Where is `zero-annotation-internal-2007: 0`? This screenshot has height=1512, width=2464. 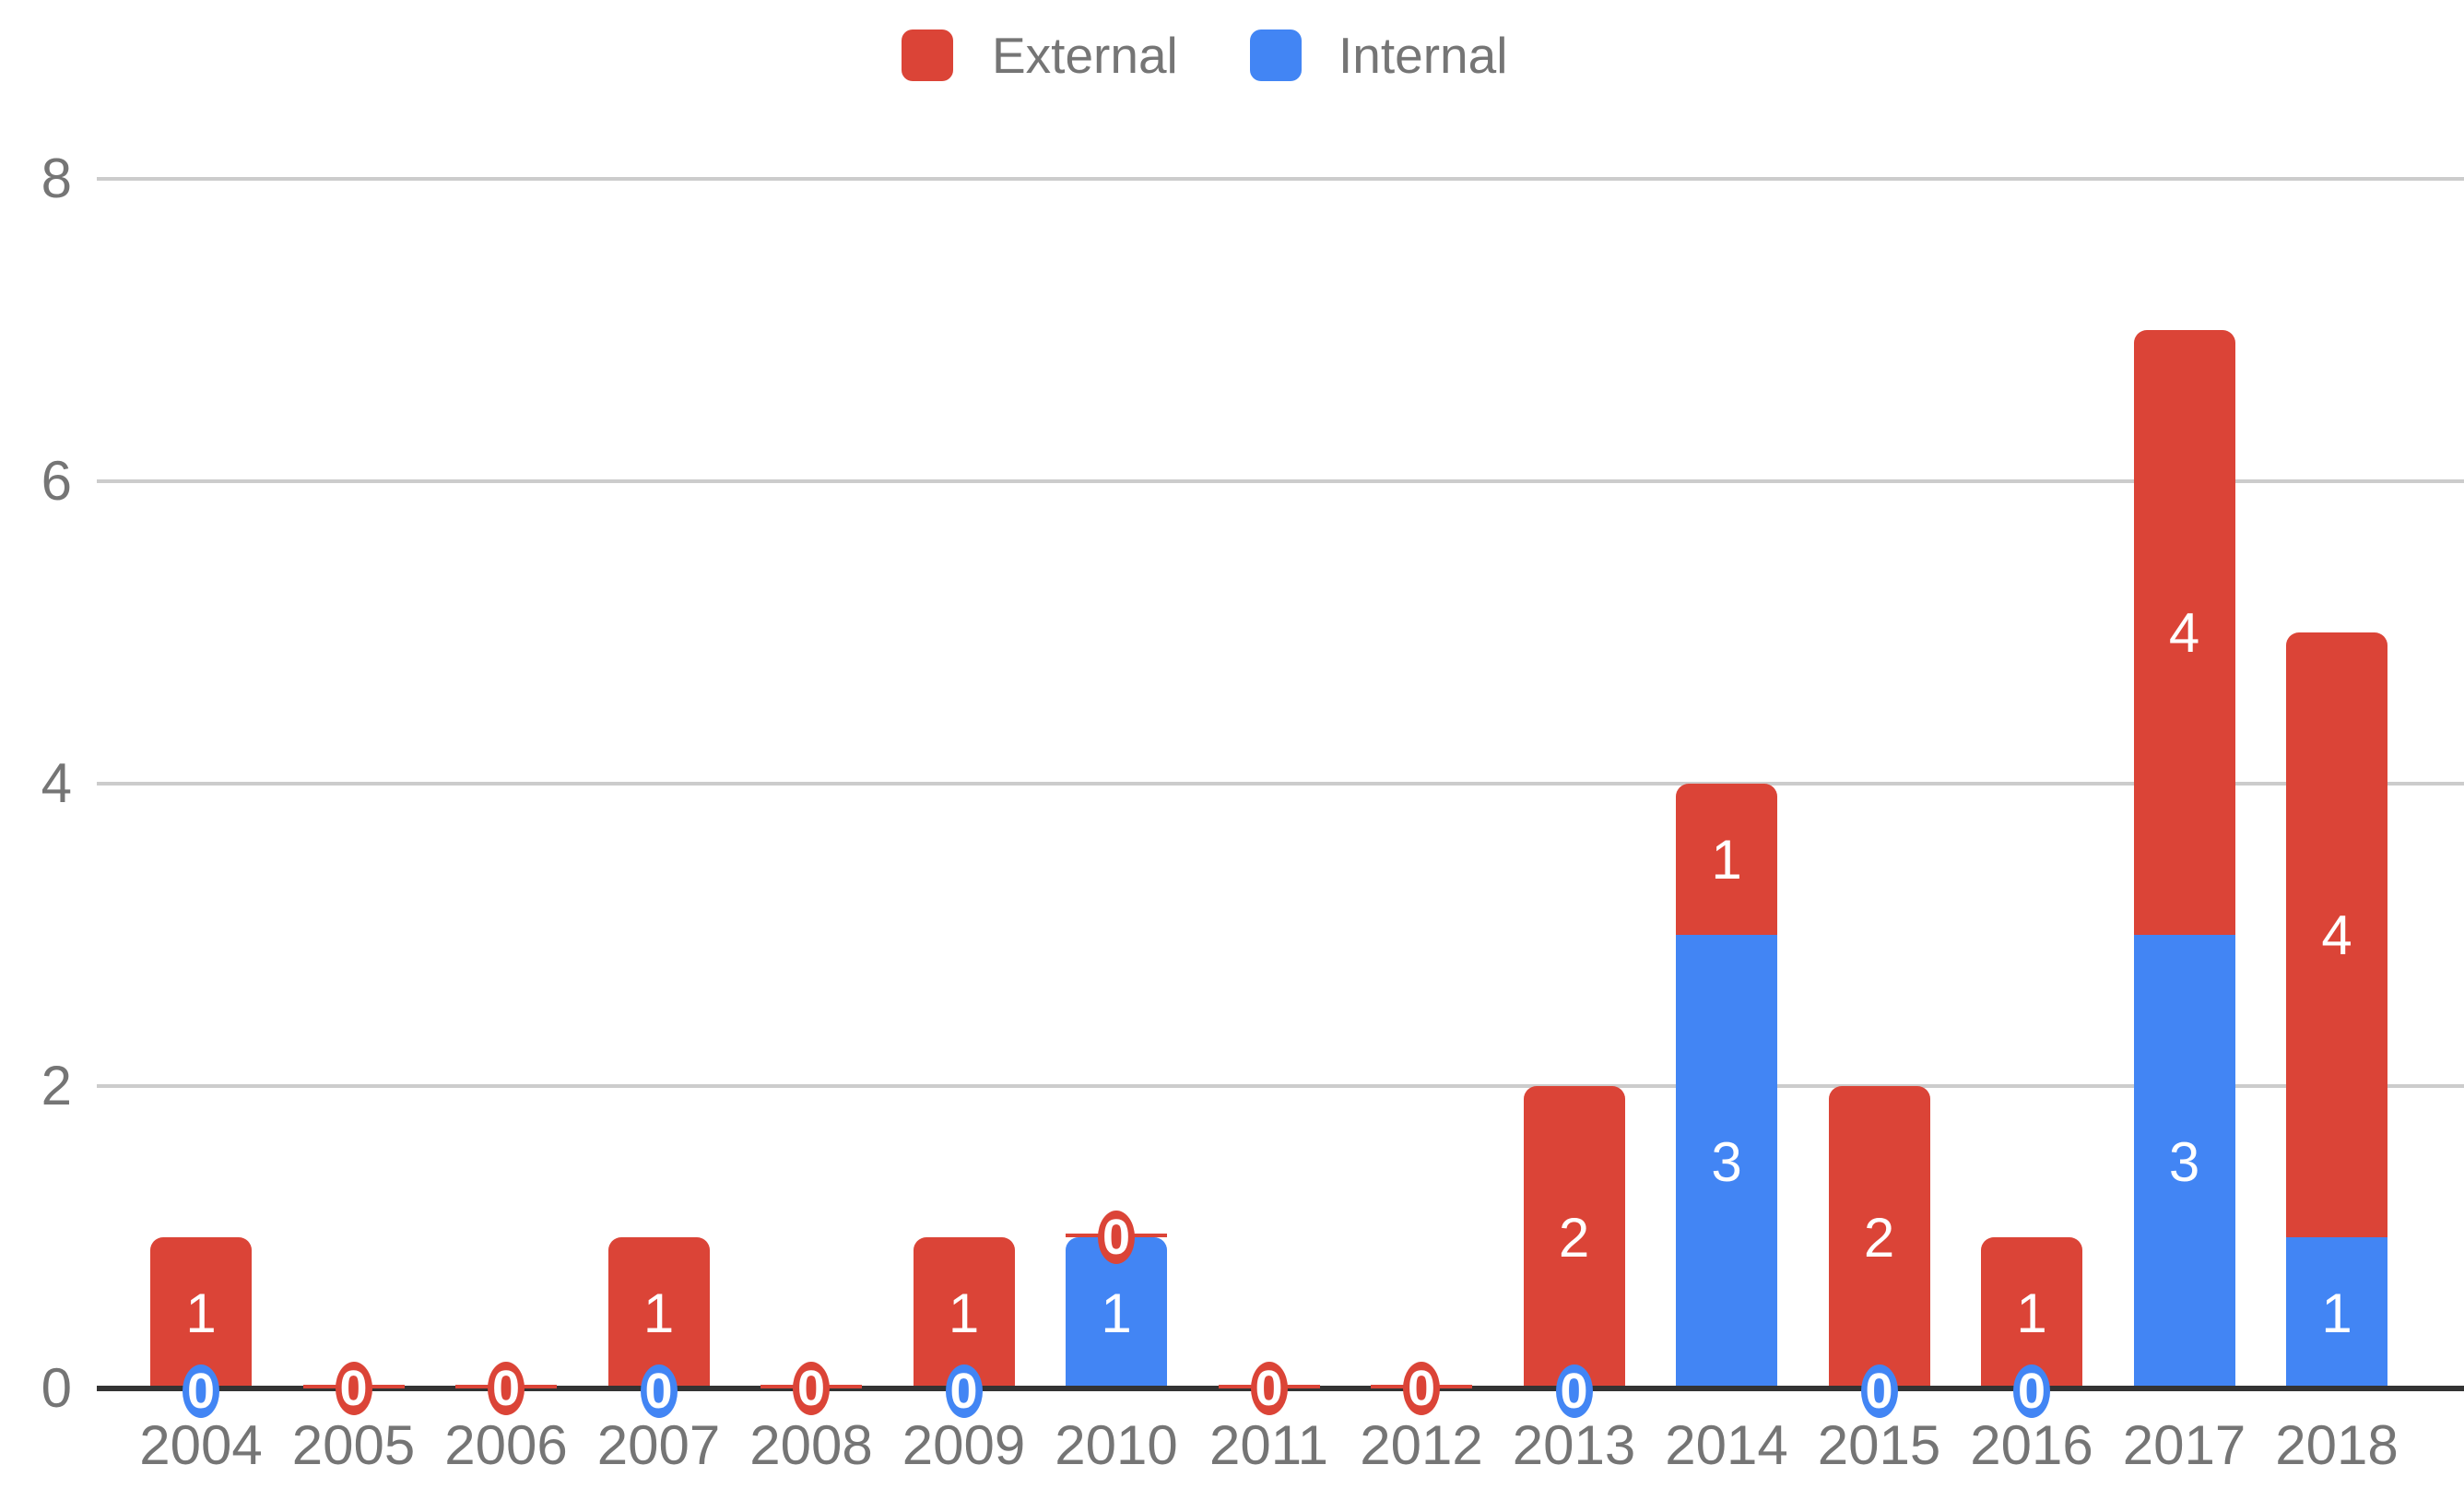
zero-annotation-internal-2007: 0 is located at coordinates (659, 1391).